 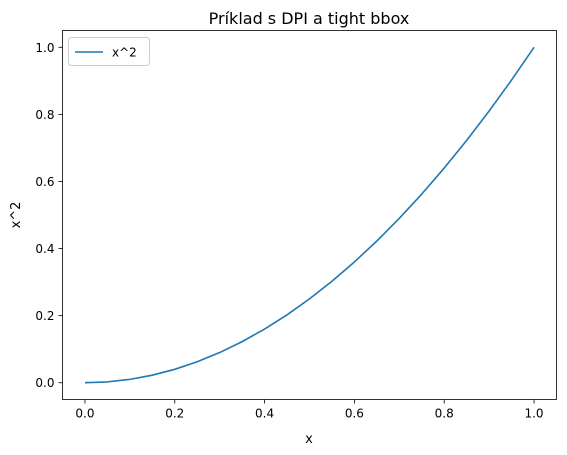 I want to click on x-axis-ticks: 0.0 0.2 0.4 0.6 0.8 1.0, so click(x=309, y=410).